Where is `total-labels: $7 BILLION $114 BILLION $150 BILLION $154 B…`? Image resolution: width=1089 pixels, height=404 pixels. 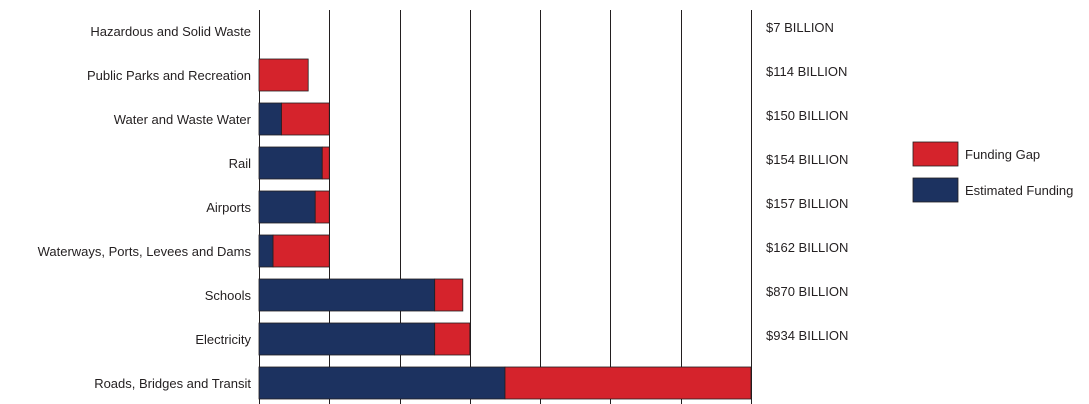
total-labels: $7 BILLION $114 BILLION $150 BILLION $154 B… is located at coordinates (807, 181).